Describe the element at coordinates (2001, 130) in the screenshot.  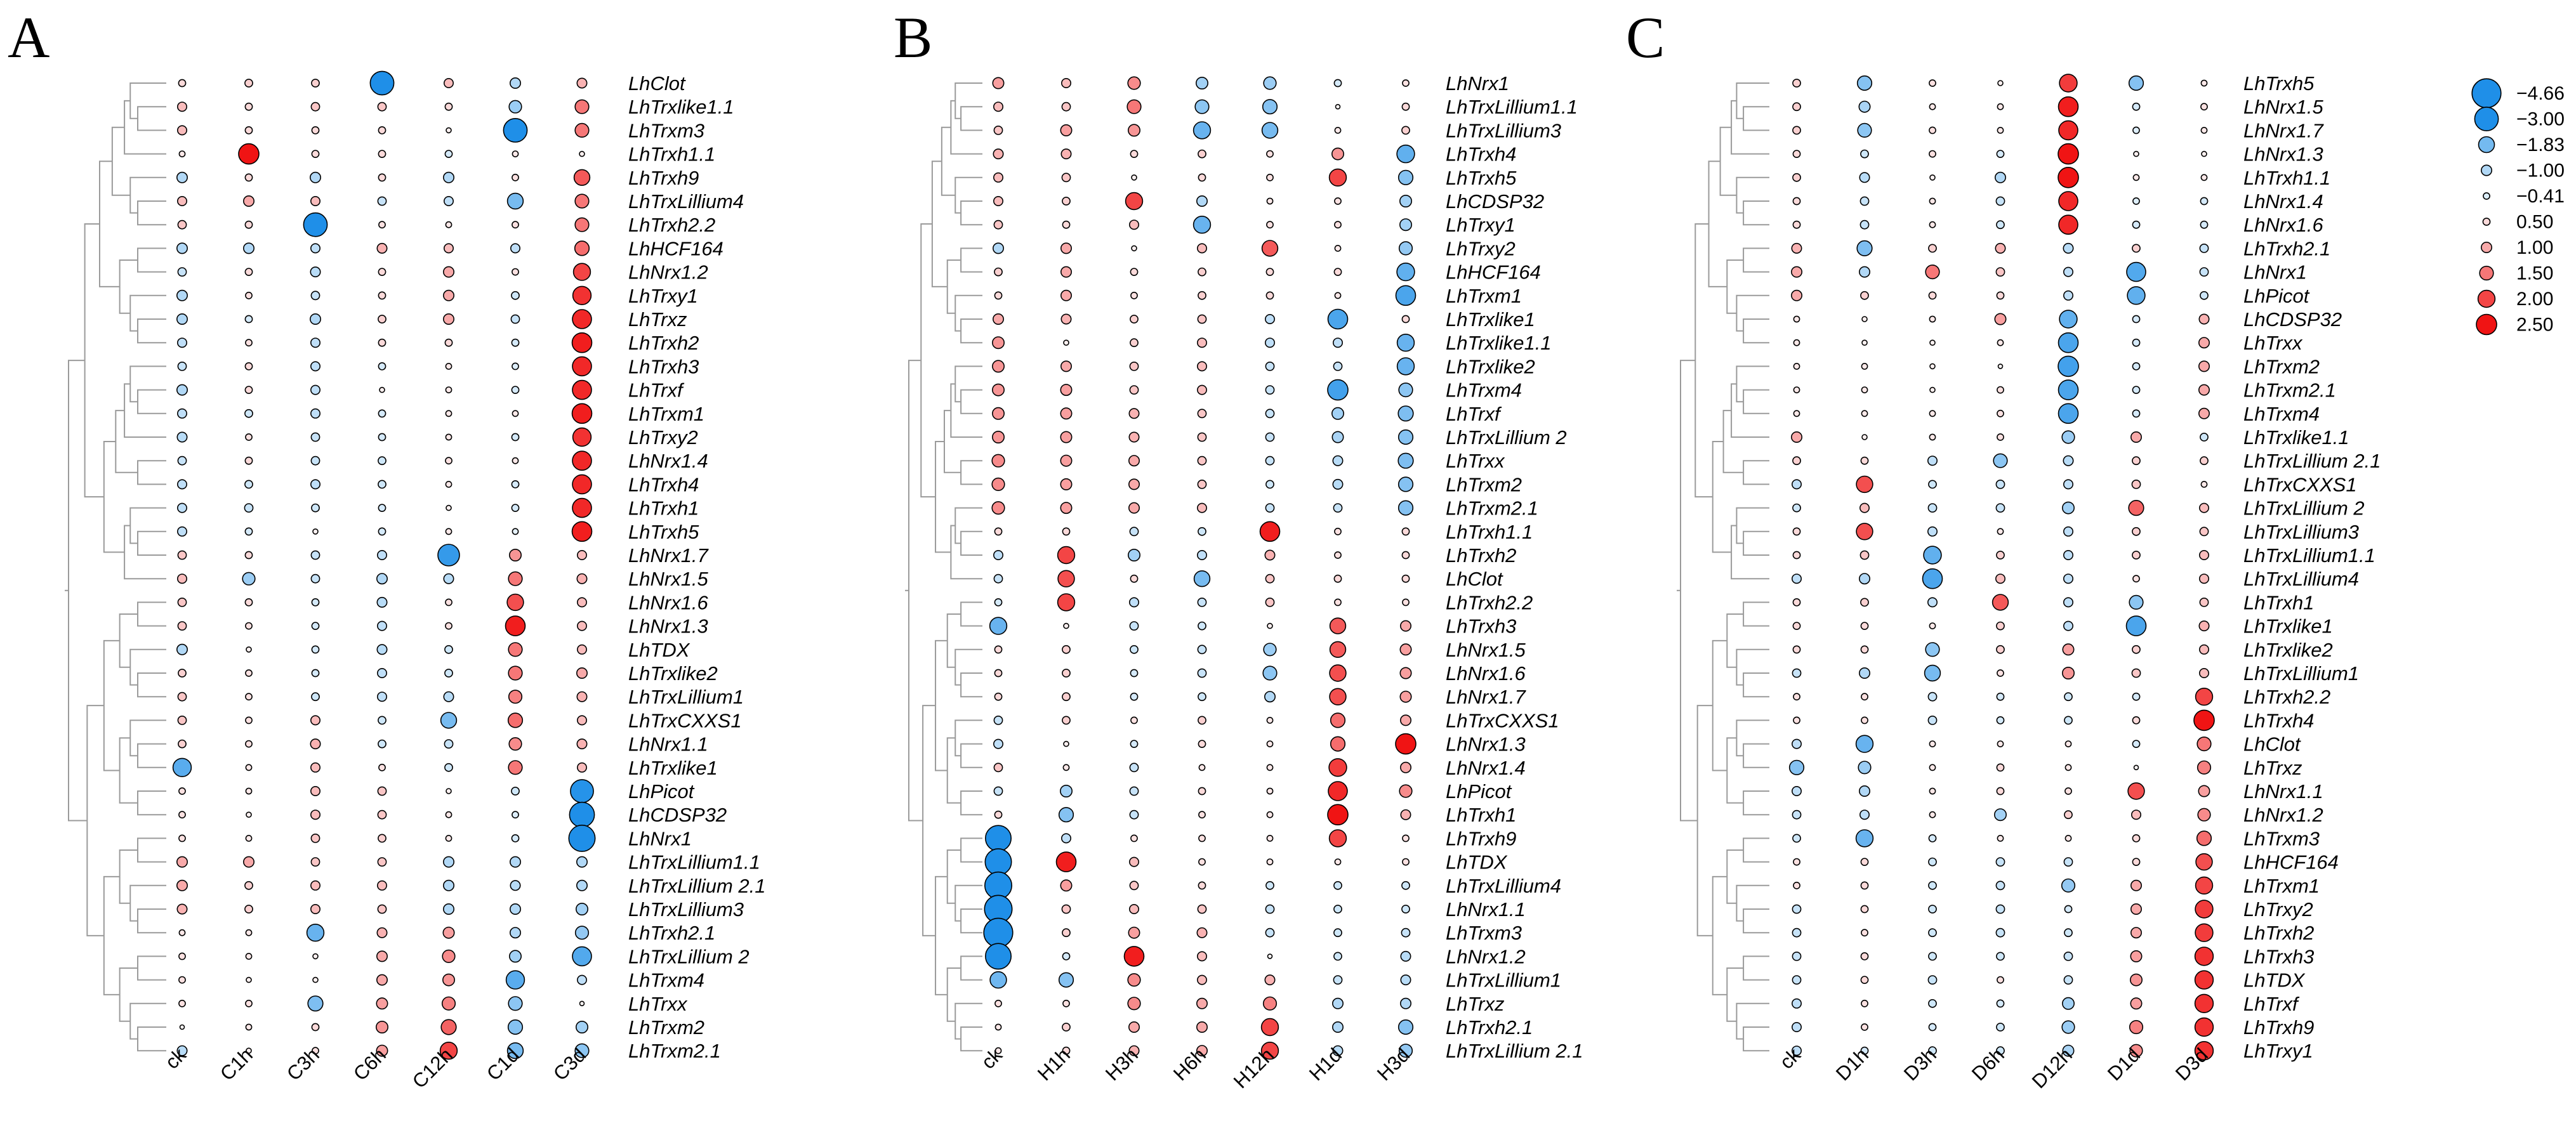
I see `dot-LhNrx1.7-D6h` at that location.